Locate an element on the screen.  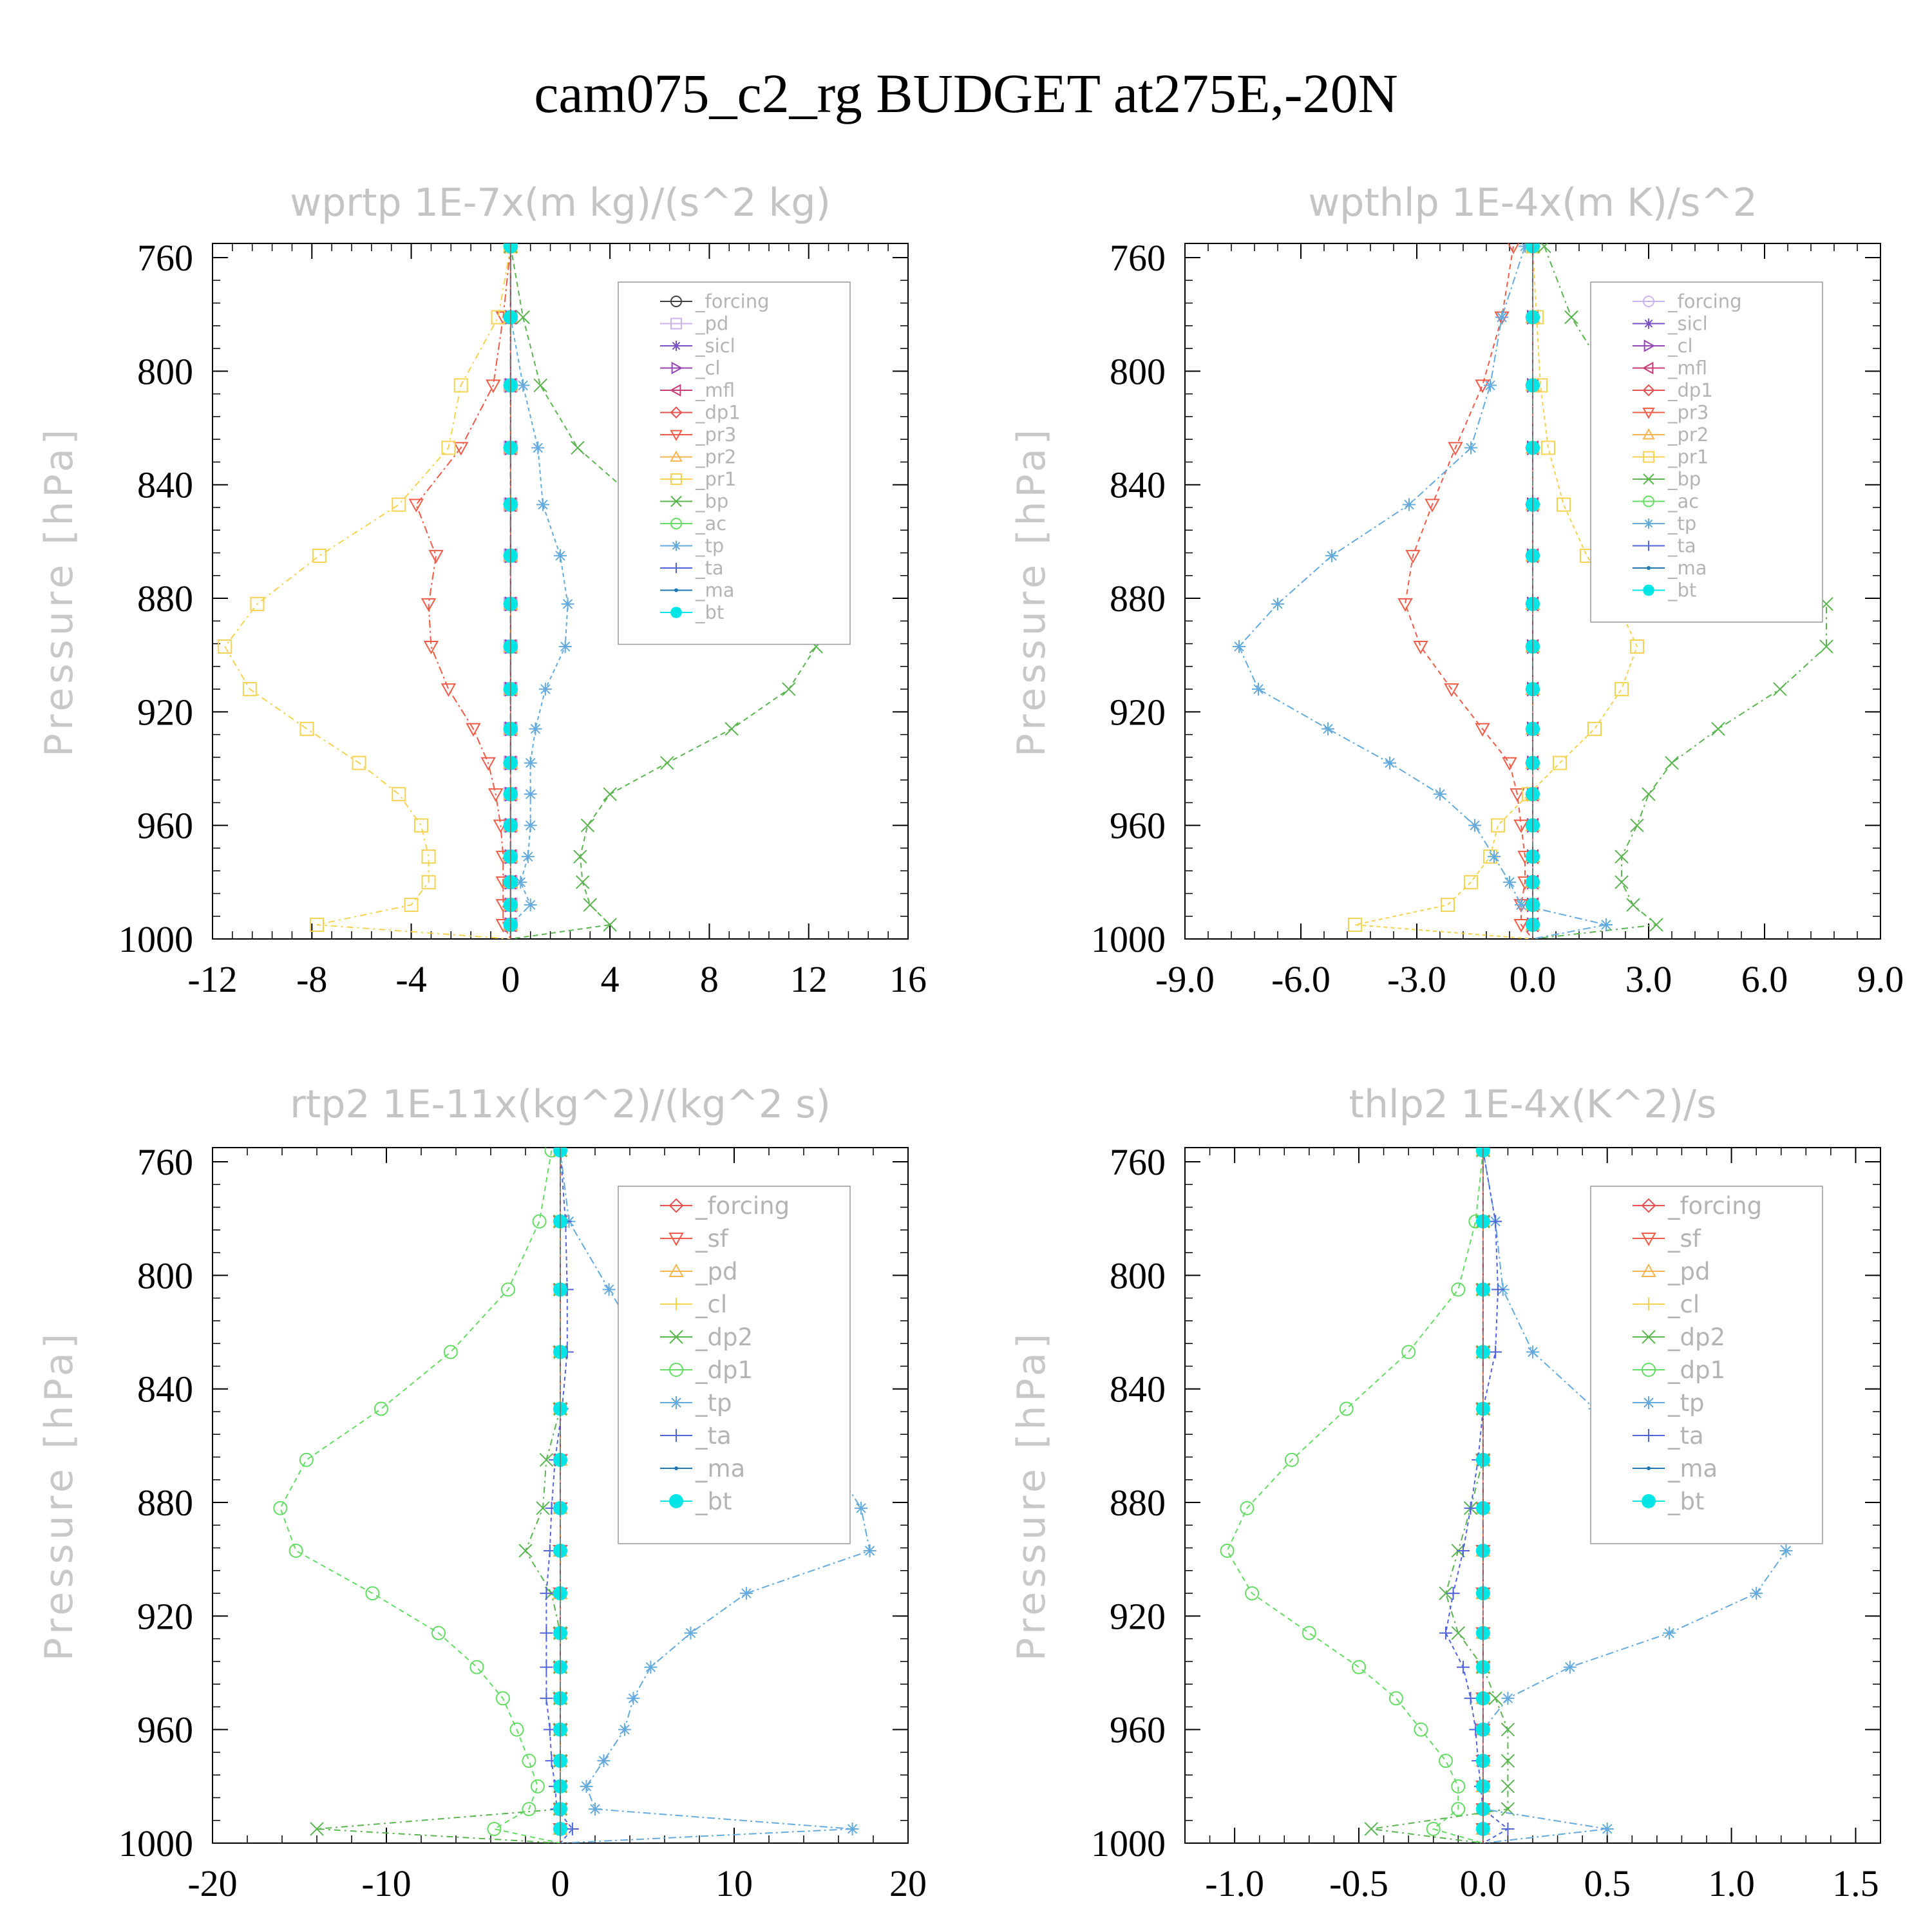
x-tick-label: 0.5 is located at coordinates (1607, 1883).